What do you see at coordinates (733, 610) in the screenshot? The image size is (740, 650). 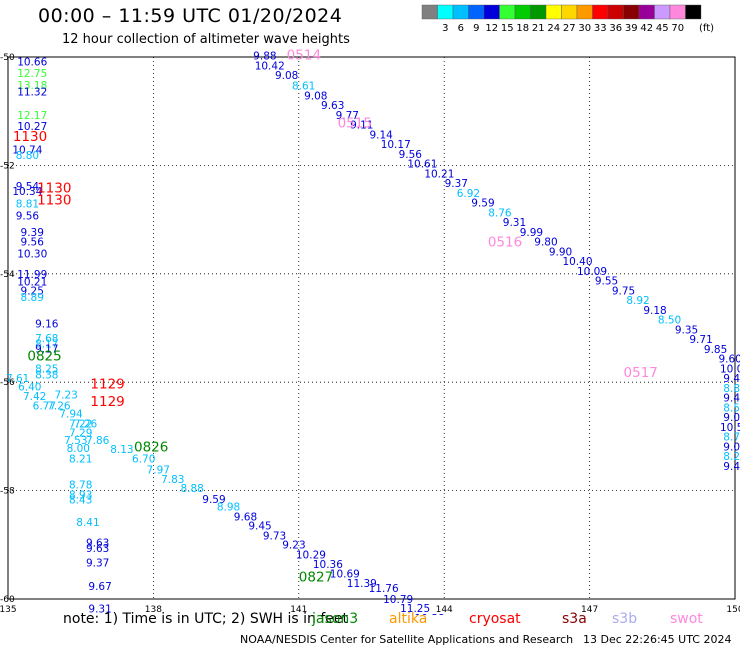 I see `x-tick-label: 150` at bounding box center [733, 610].